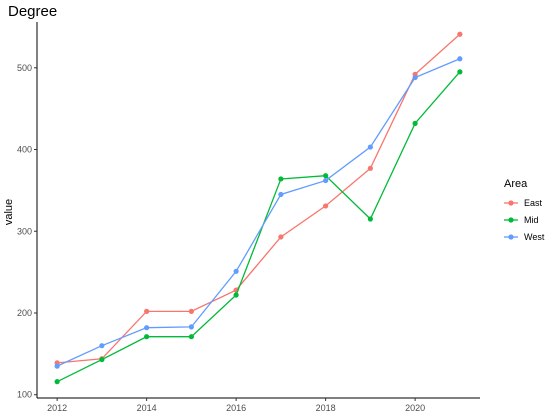 The height and width of the screenshot is (416, 550). I want to click on legend-item-mid: Mid, so click(521, 220).